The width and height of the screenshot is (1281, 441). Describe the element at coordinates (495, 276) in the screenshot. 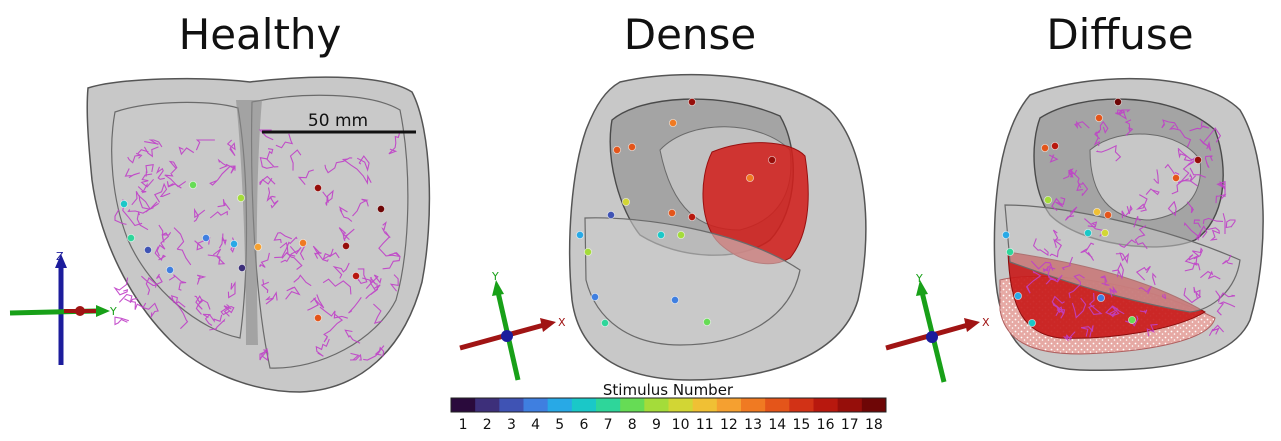

I see `axis-label-y: Y` at that location.